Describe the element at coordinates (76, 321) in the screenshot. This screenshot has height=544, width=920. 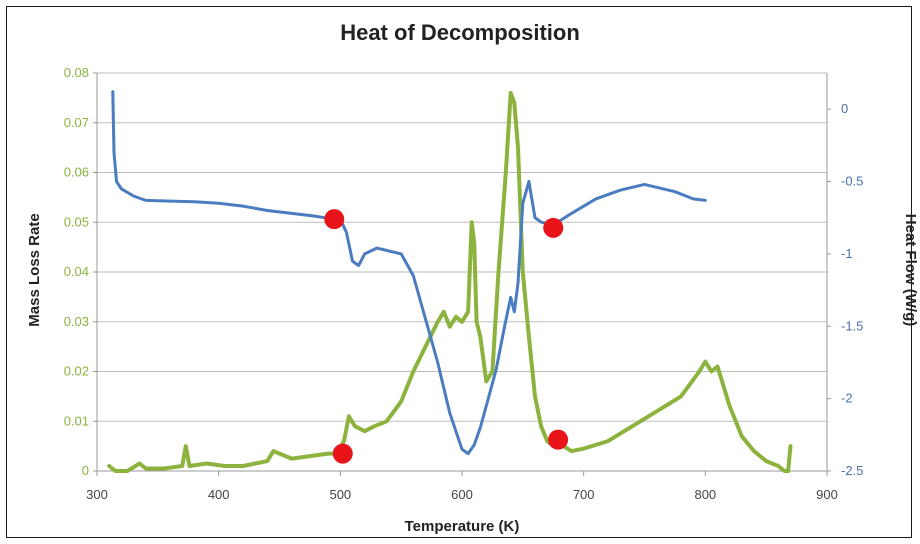
I see `y-left-tick-label: 0.03` at that location.